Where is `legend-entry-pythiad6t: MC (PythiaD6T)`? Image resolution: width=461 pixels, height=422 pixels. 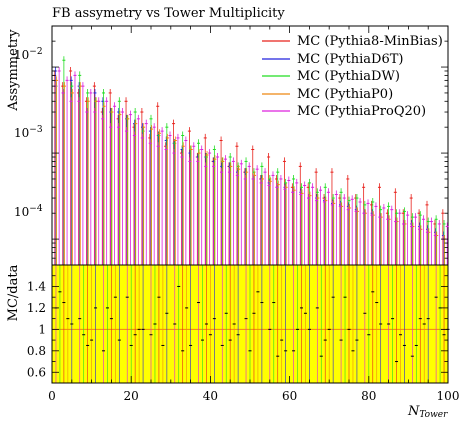 legend-entry-pythiad6t: MC (PythiaD6T) is located at coordinates (333, 59).